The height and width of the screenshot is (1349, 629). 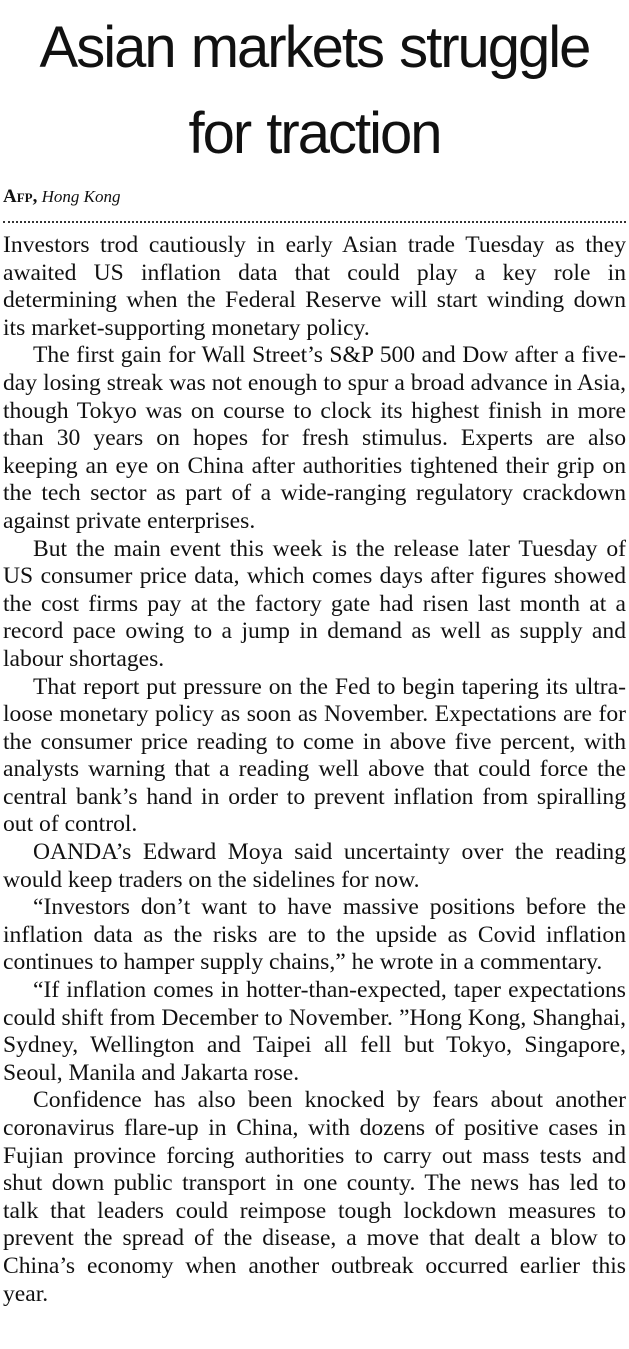 I want to click on byline: Afp, Hong Kong, so click(x=61, y=197).